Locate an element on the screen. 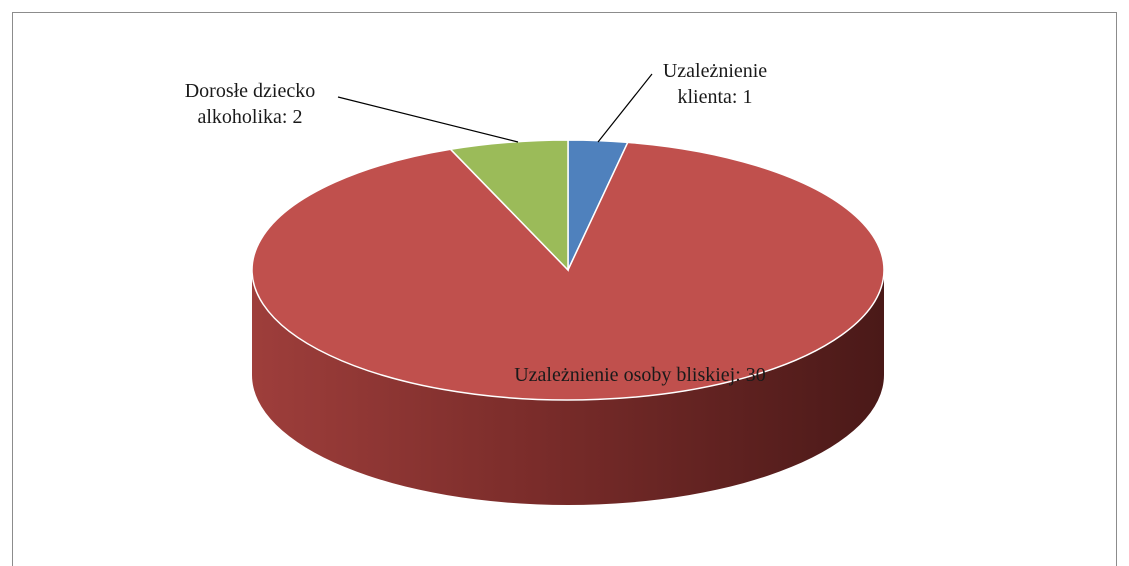 The image size is (1129, 566). data-label: Dorosłe dziecko alkoholika: 2 is located at coordinates (250, 104).